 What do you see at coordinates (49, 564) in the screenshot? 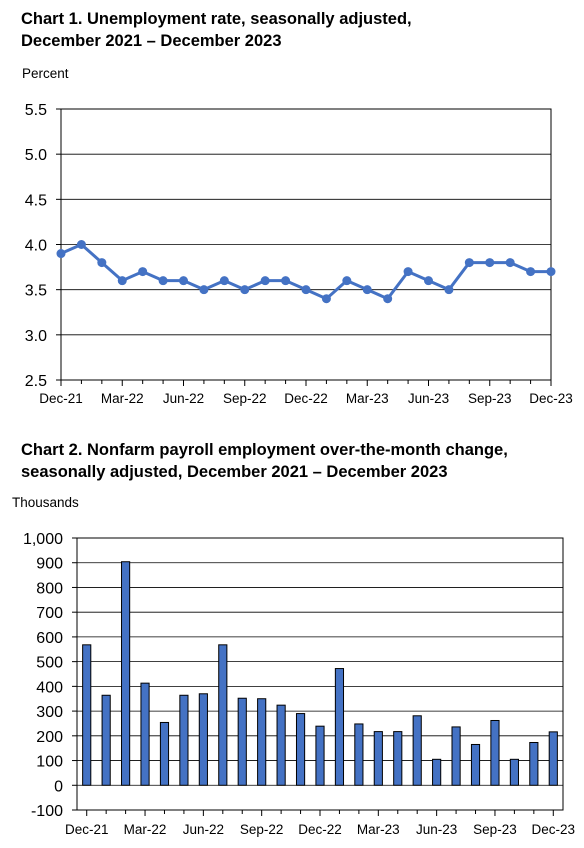
I see `chart2-y-tick-label: 900` at bounding box center [49, 564].